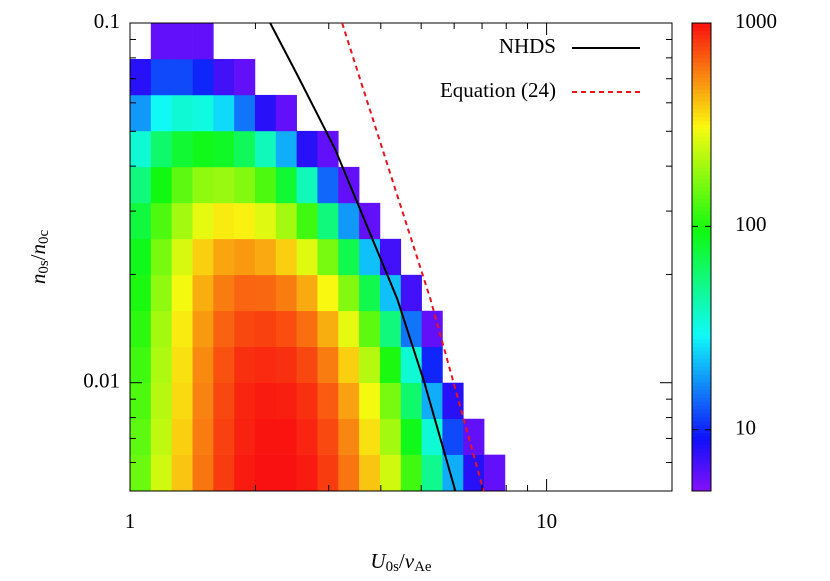  Describe the element at coordinates (378, 561) in the screenshot. I see `x-axis-label-part: U` at that location.